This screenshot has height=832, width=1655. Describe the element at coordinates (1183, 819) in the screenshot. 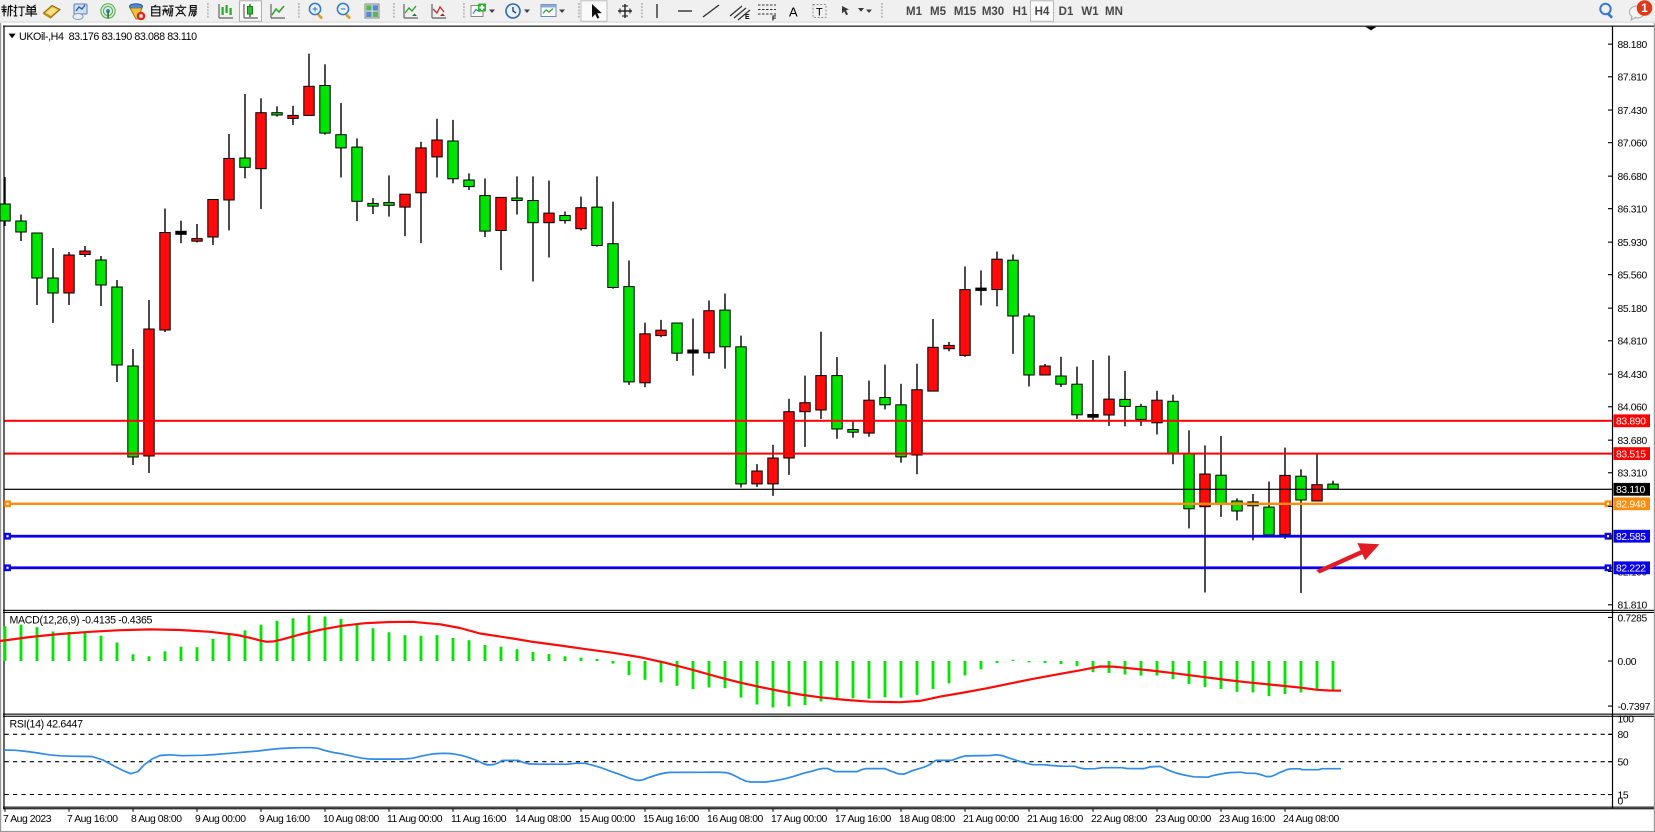

I see `svg-text: 23 Aug 00:00` at that location.